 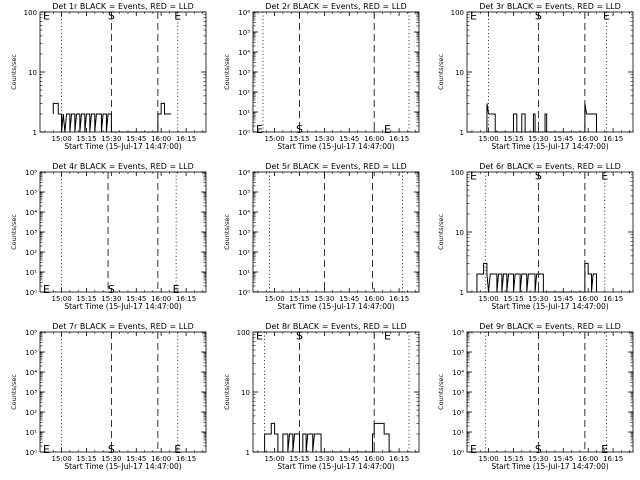 I want to click on chart-title: Det 2r BLACK = Events, RED = LLD, so click(x=336, y=6).